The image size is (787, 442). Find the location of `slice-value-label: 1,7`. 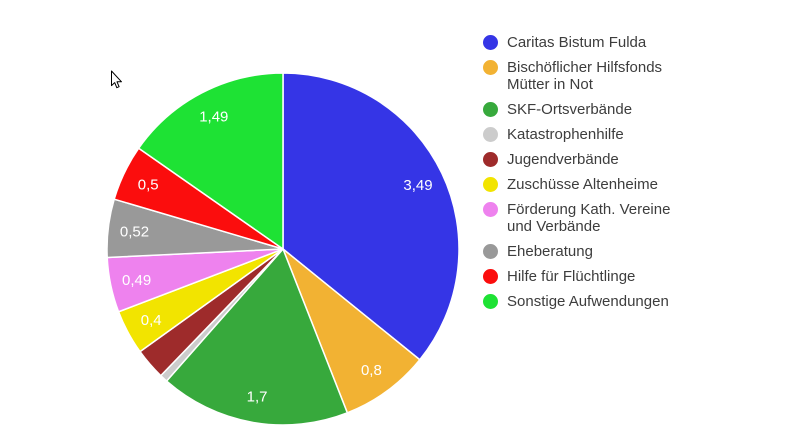

slice-value-label: 1,7 is located at coordinates (257, 397).